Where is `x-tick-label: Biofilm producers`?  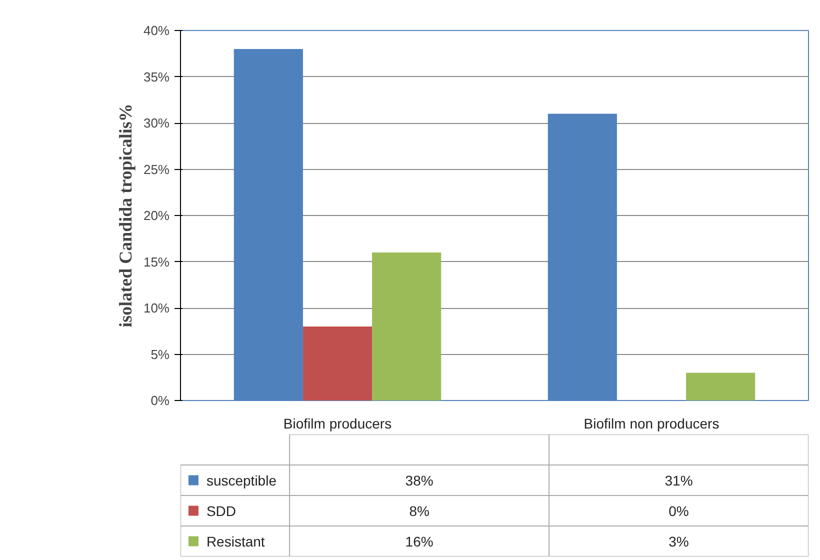 x-tick-label: Biofilm producers is located at coordinates (337, 424).